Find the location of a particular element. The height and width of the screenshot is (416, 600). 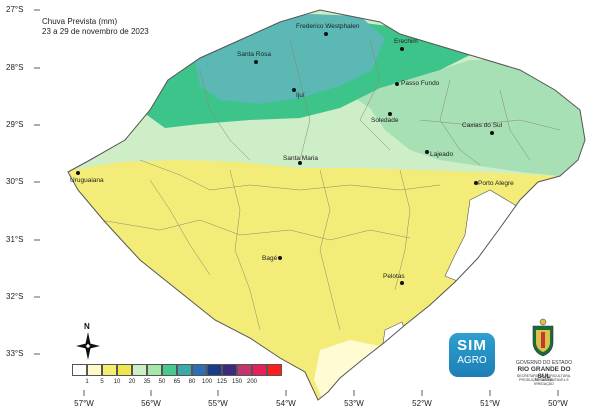

legend-label: 35 is located at coordinates (147, 382).